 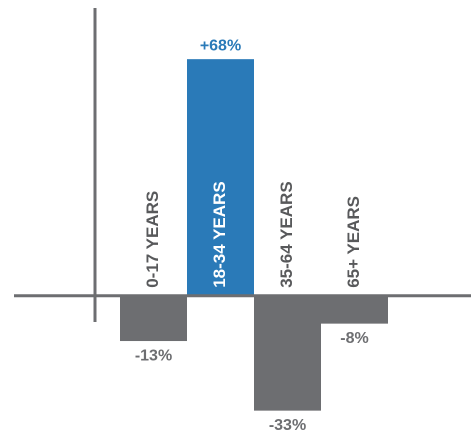 I want to click on category-label: 35-64 YEARS, so click(x=286, y=234).